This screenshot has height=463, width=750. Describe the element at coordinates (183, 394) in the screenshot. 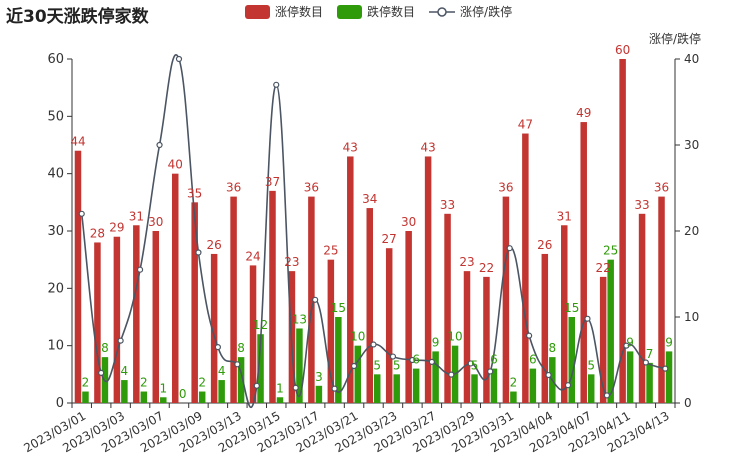

I see `data-label-limit-down: 0` at that location.